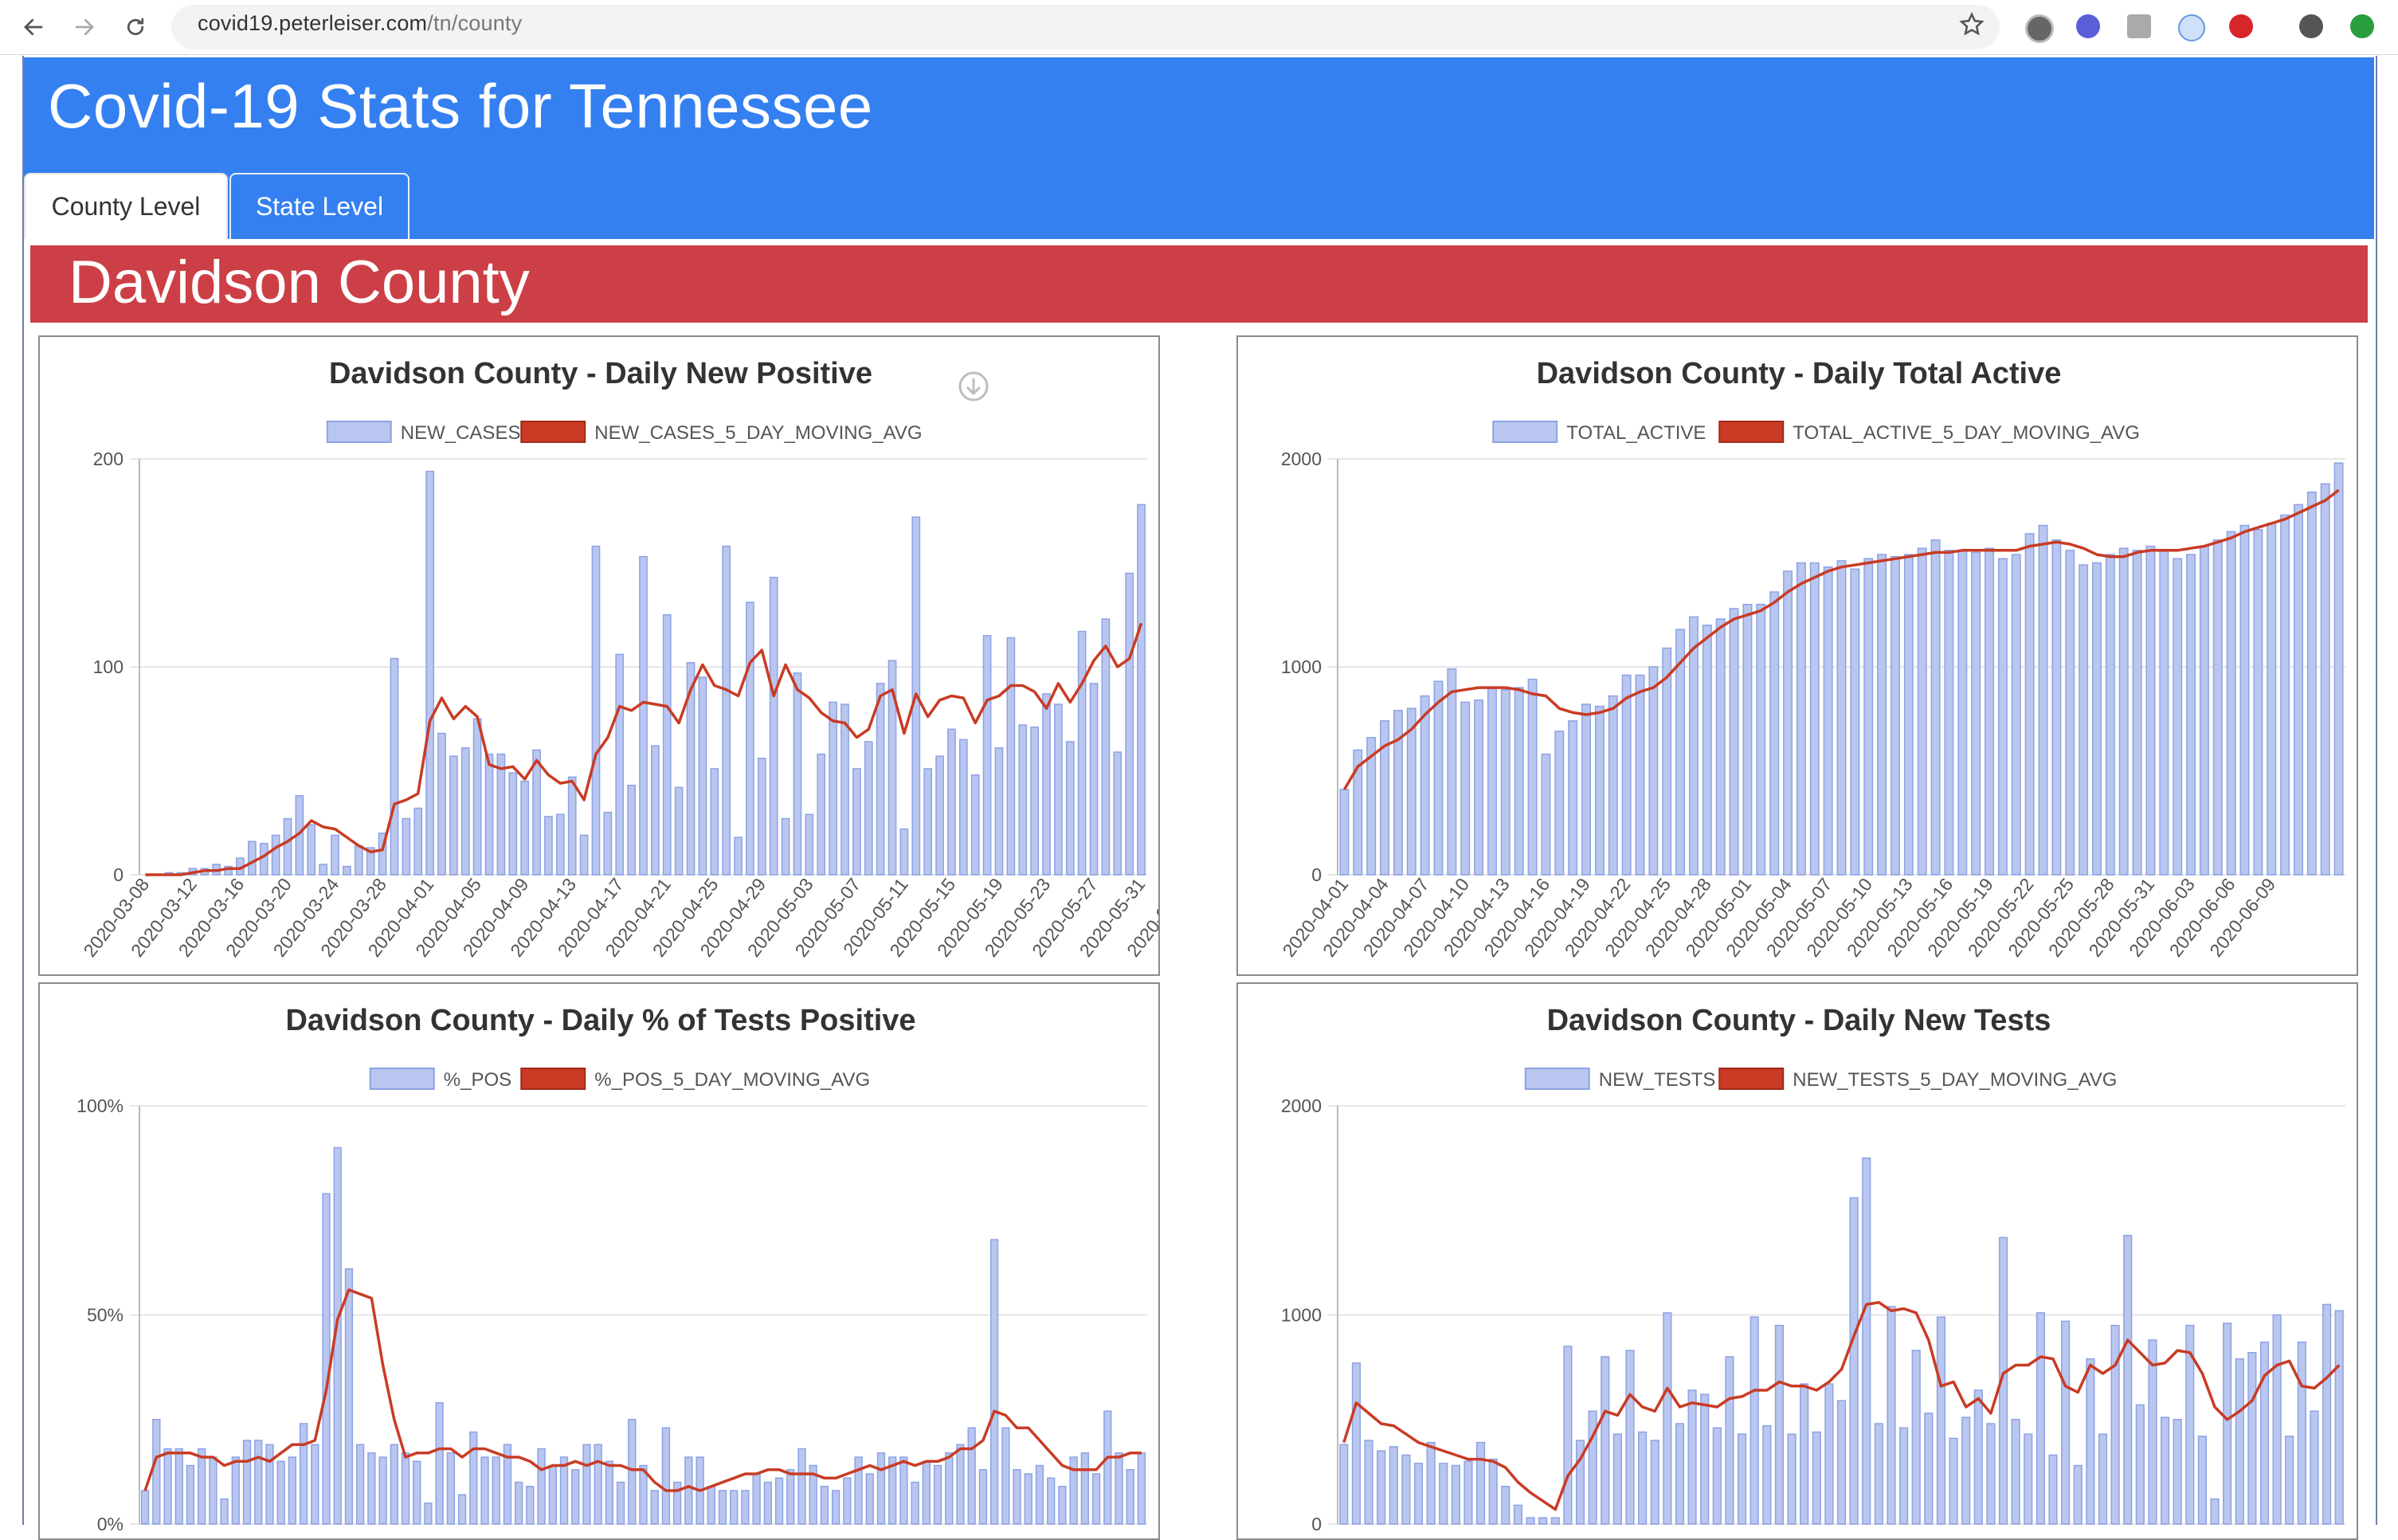 Image resolution: width=2398 pixels, height=1540 pixels. I want to click on legend-label: TOTAL_ACTIVE_5_DAY_MOVING_AVG, so click(1967, 433).